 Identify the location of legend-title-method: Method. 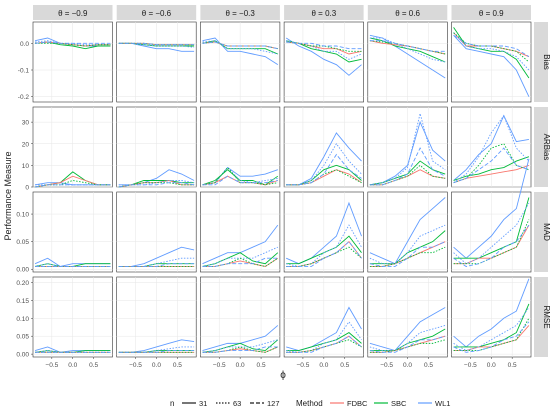
(309, 403).